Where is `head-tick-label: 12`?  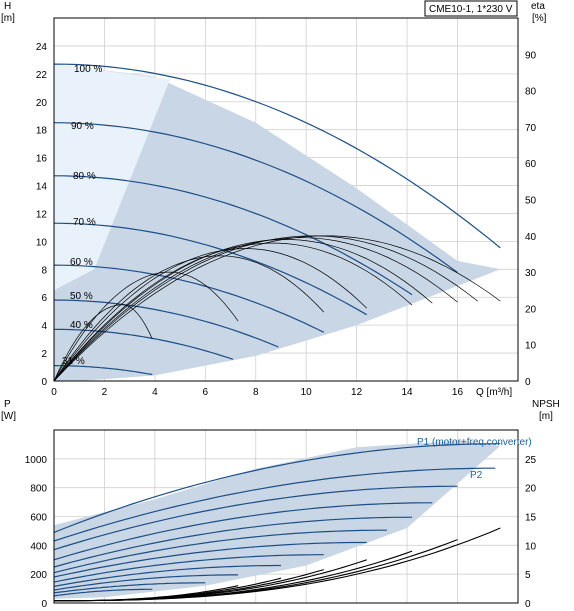
head-tick-label: 12 is located at coordinates (42, 214).